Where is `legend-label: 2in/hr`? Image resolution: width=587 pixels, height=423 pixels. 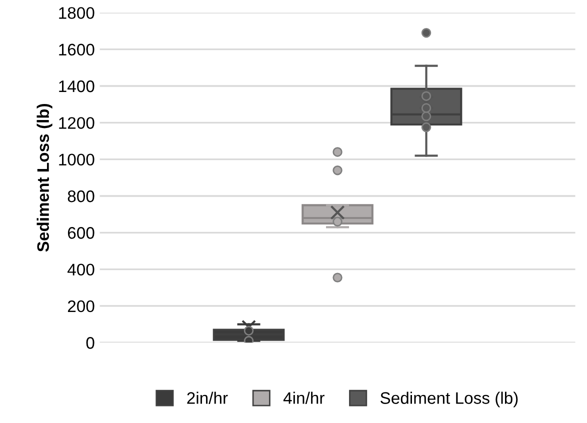
legend-label: 2in/hr is located at coordinates (207, 398).